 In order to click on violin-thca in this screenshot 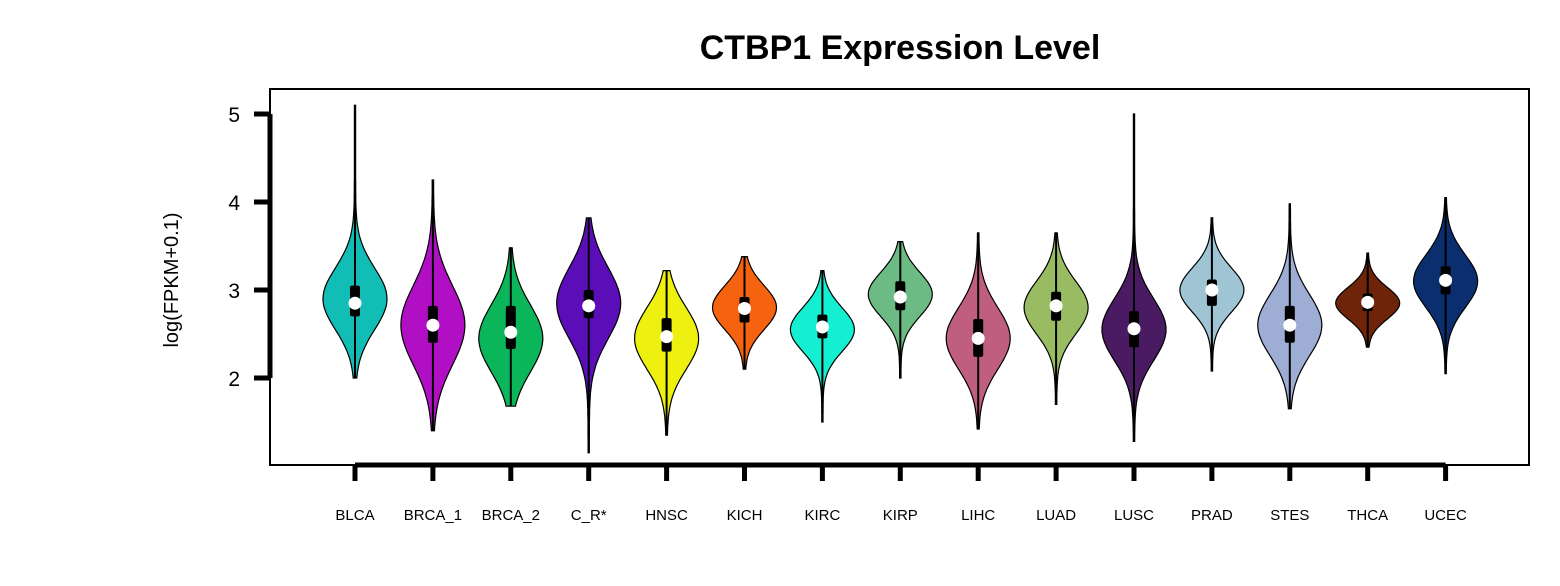, I will do `click(1368, 300)`.